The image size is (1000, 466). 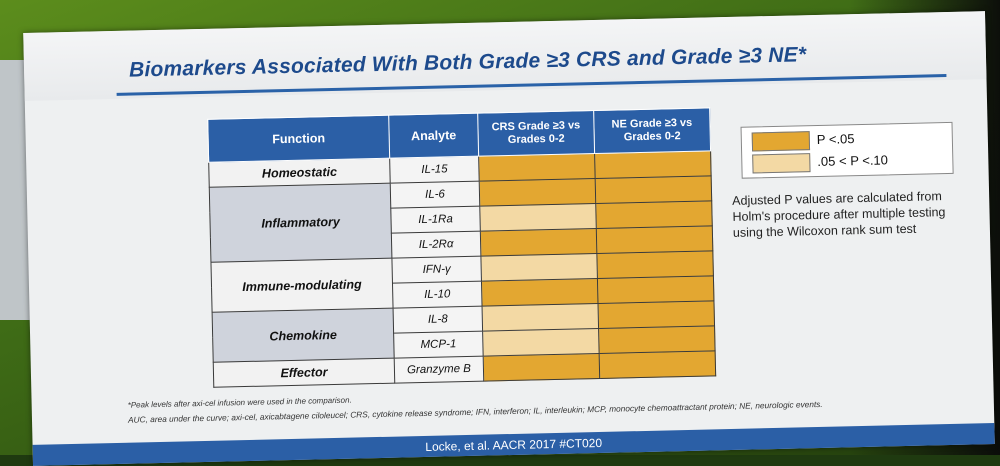 What do you see at coordinates (847, 150) in the screenshot?
I see `legend: P <.05 .05 < P <.10` at bounding box center [847, 150].